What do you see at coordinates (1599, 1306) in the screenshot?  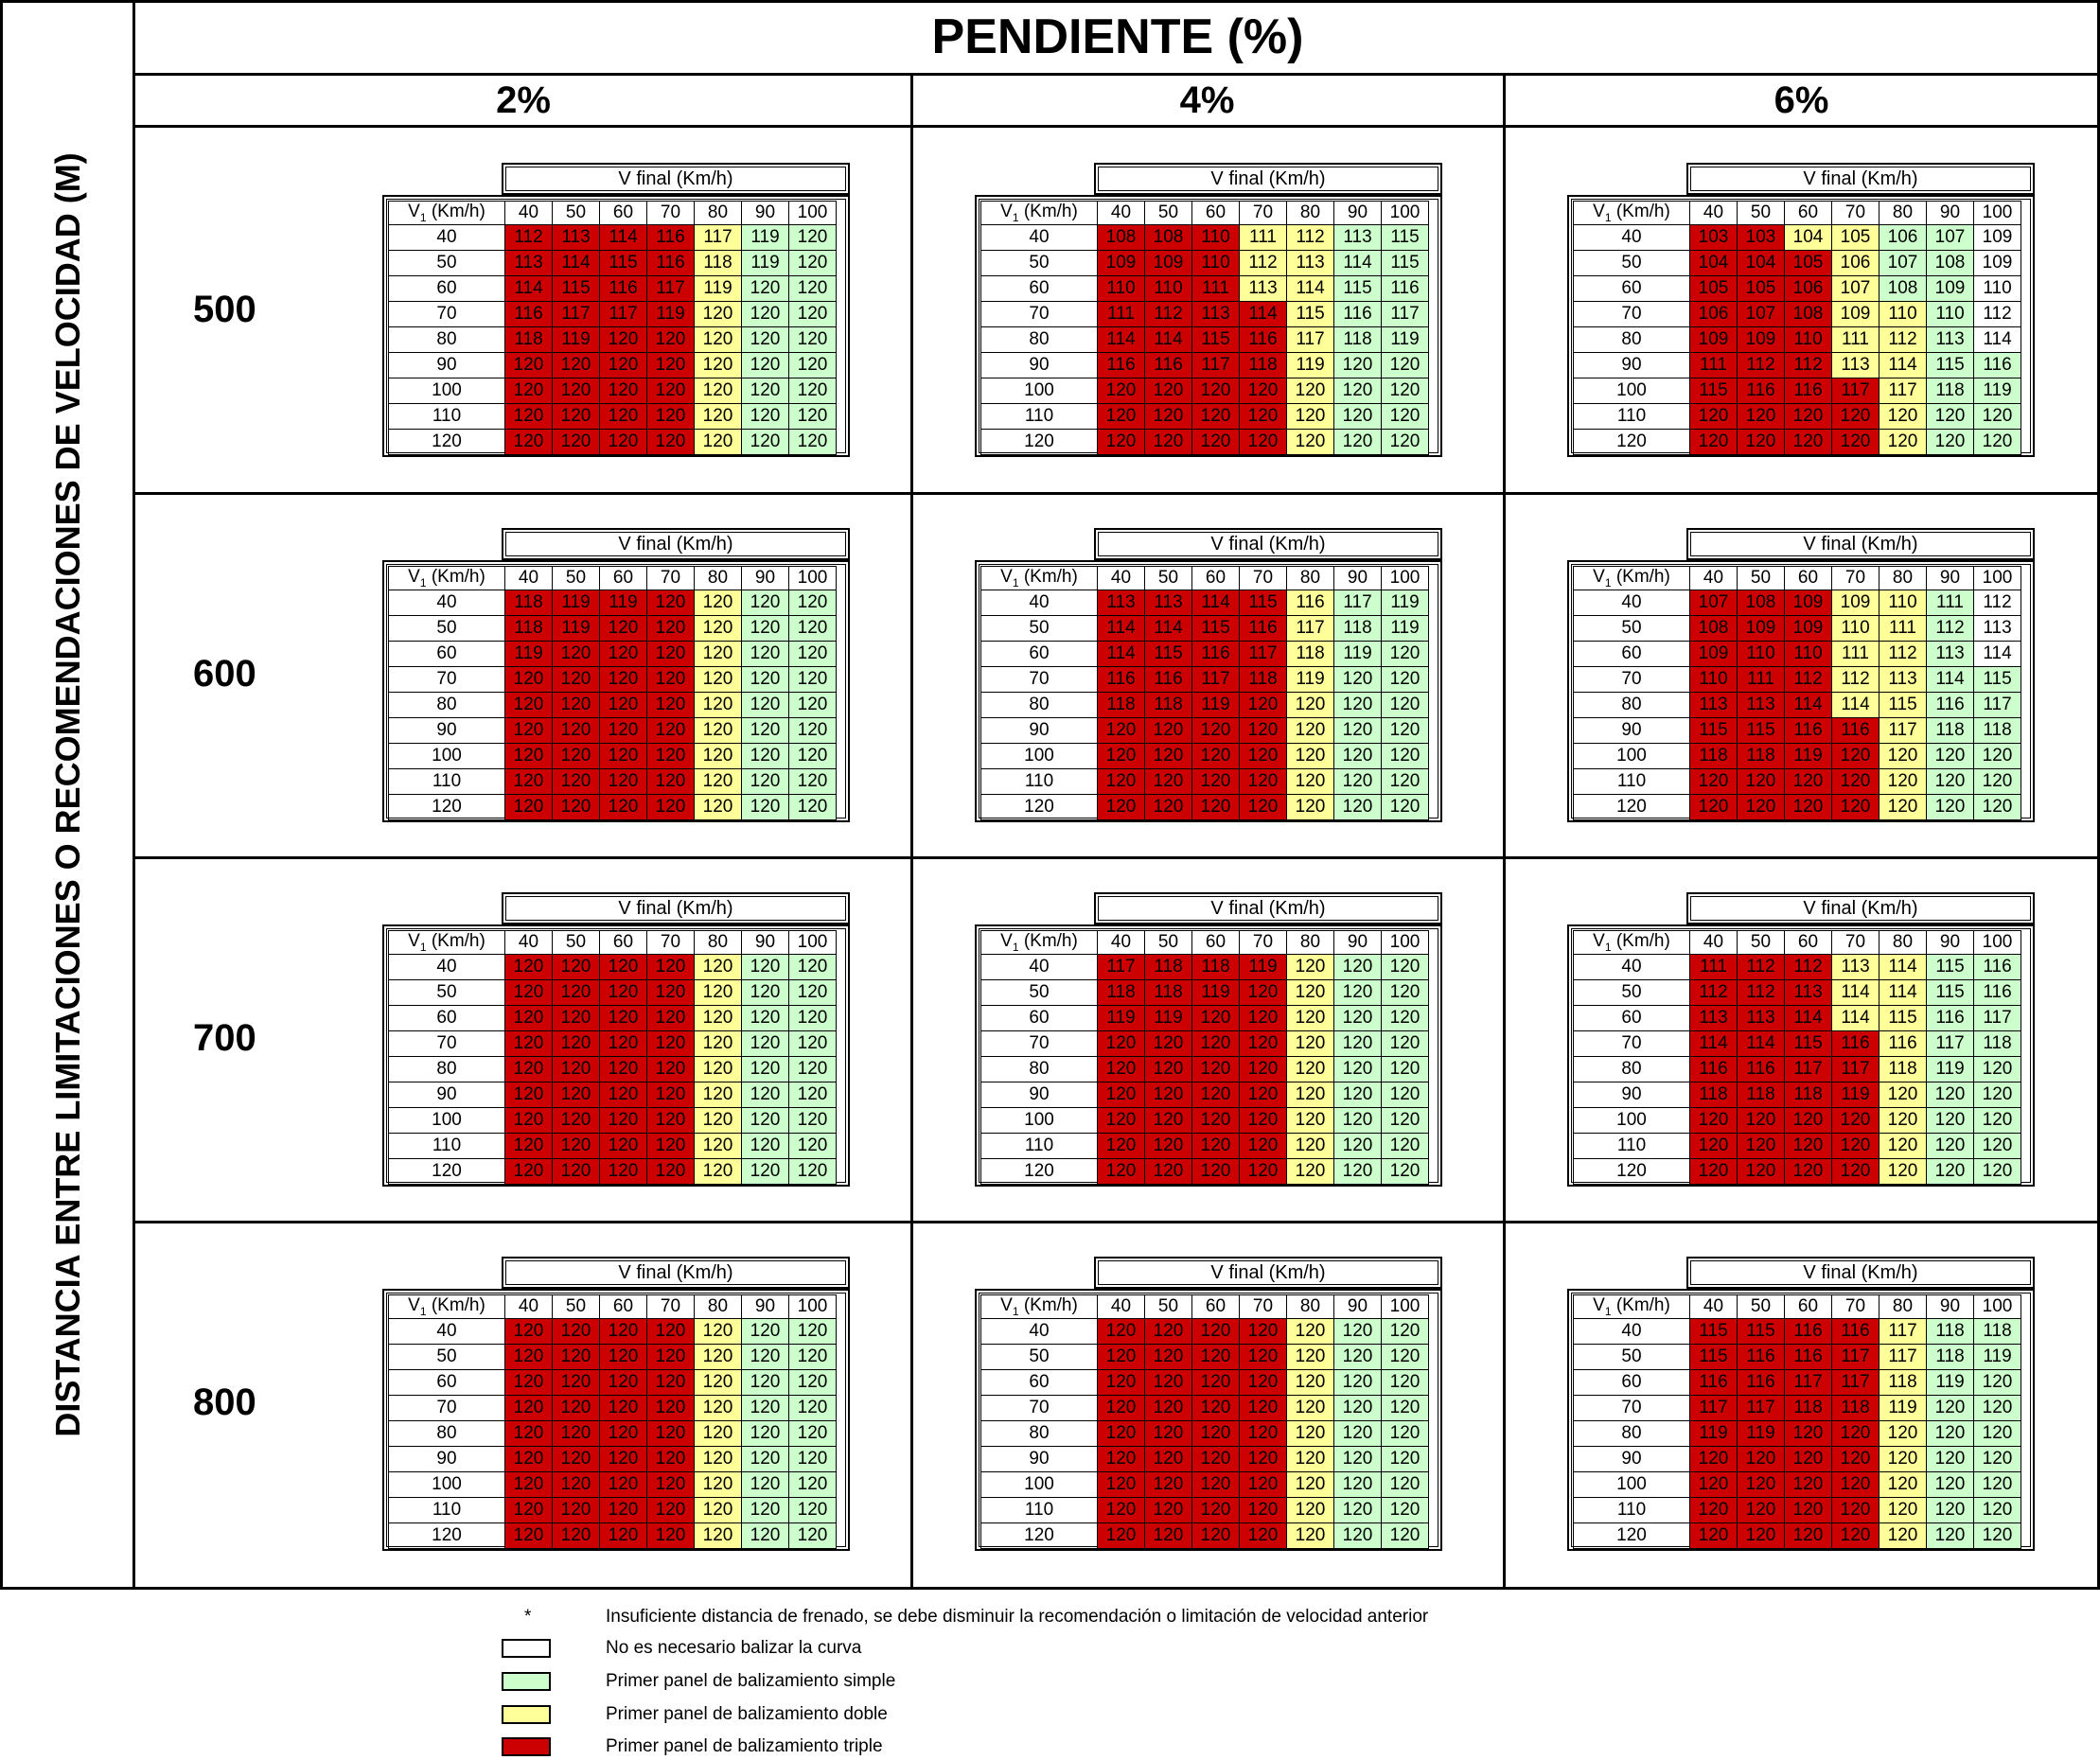 I see `v1-header-label: V` at bounding box center [1599, 1306].